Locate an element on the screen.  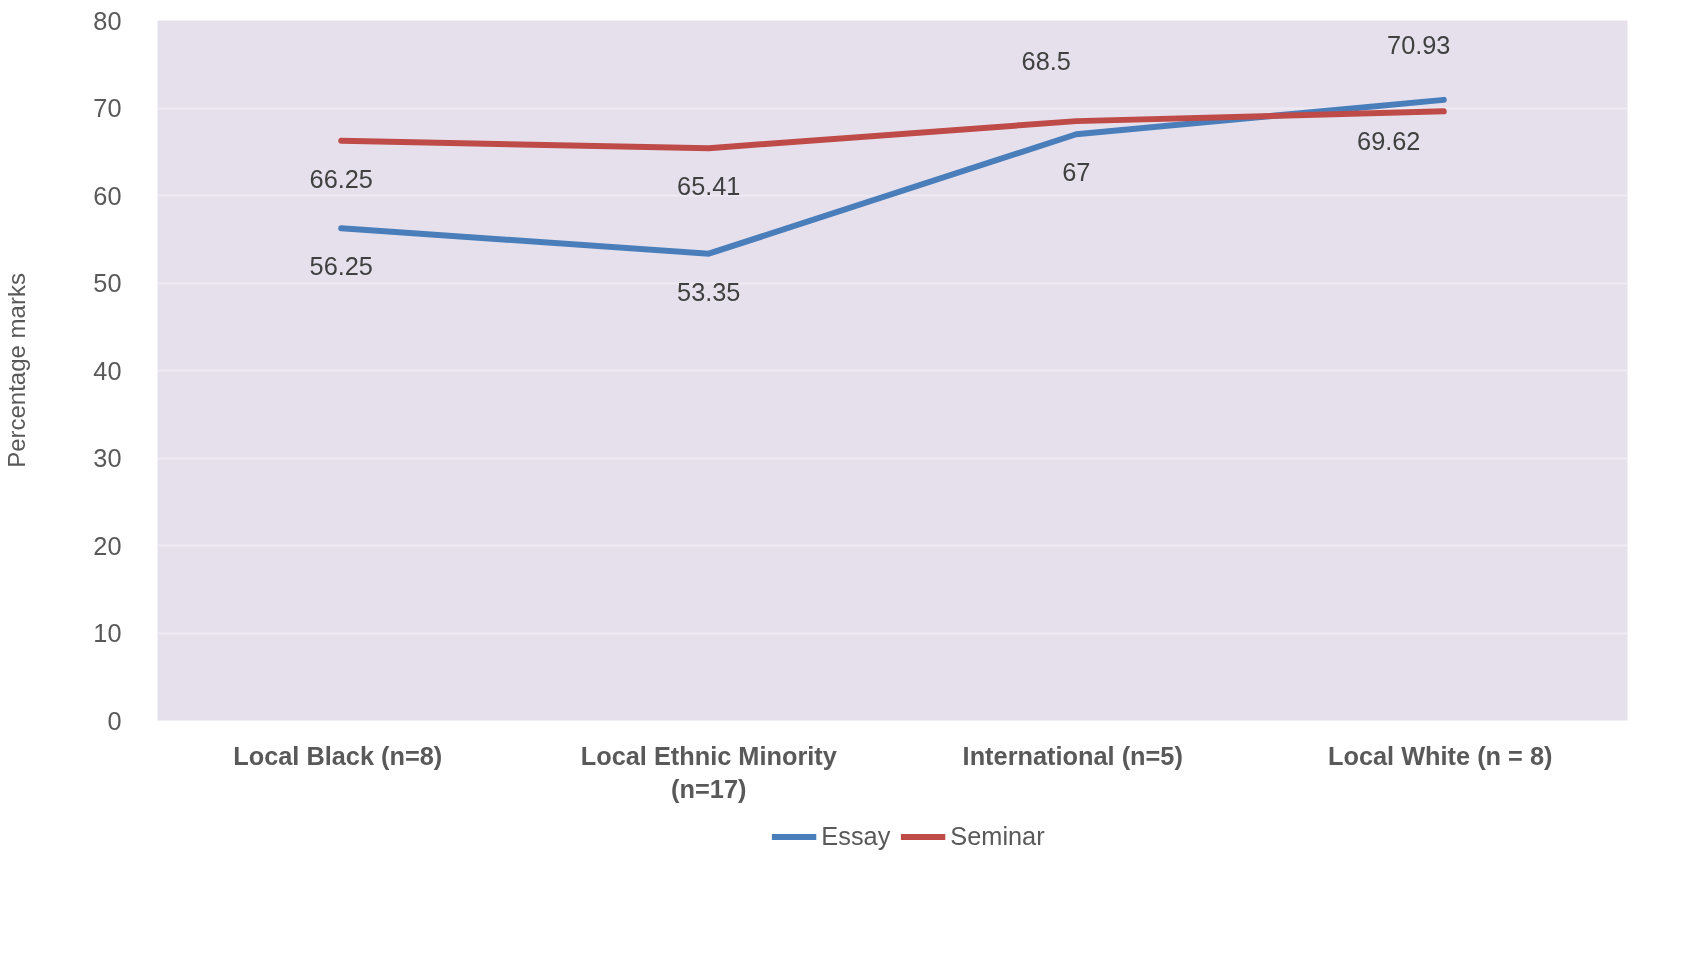
y-tick-label: 70 is located at coordinates (107, 108).